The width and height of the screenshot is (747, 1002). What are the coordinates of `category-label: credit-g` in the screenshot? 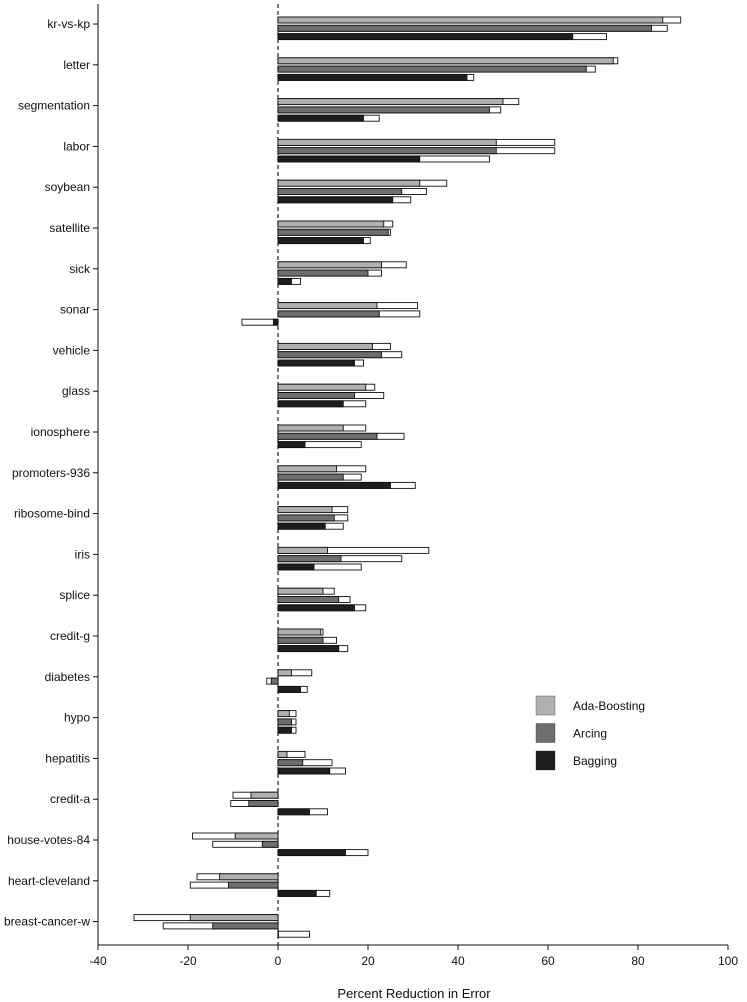 It's located at (70, 636).